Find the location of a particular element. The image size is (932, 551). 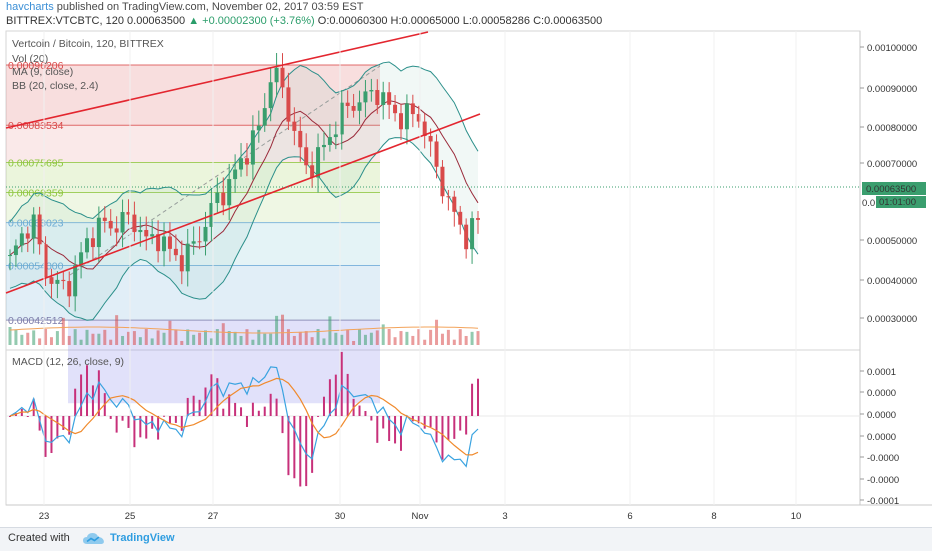

time-tick-label: 10 is located at coordinates (796, 516).